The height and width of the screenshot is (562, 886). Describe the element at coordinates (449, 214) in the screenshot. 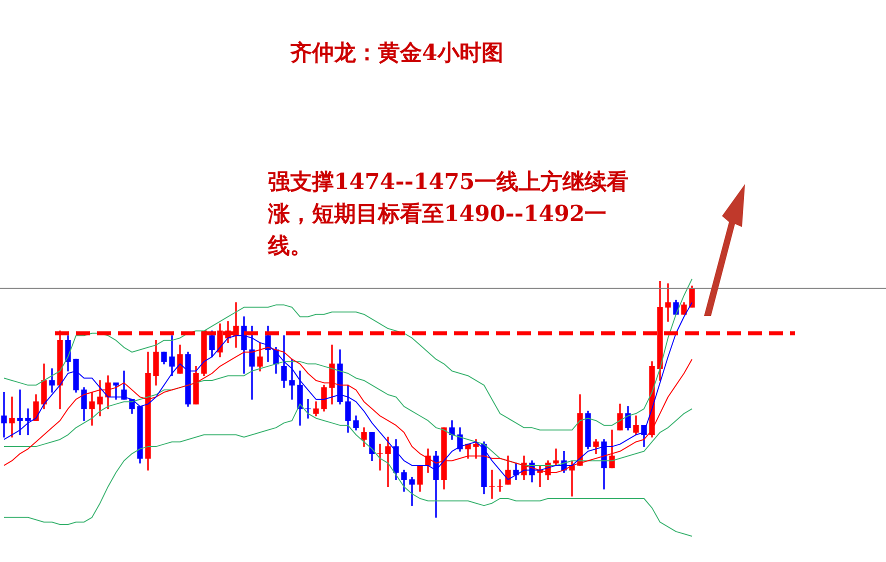

I see `text: 强支撑1474--1475一线上方继续看涨，短期目标看至1490--1492一线。` at that location.